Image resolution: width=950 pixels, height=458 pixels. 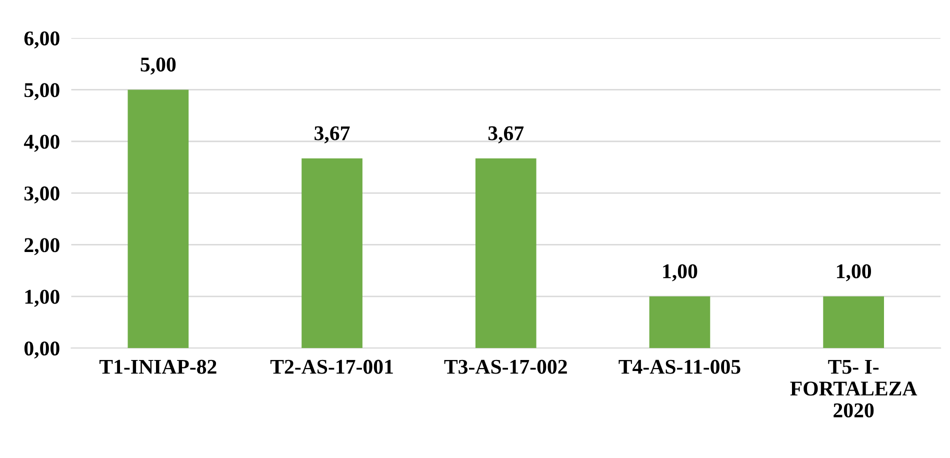 I want to click on y-tick-label: 6,00, so click(x=42, y=39).